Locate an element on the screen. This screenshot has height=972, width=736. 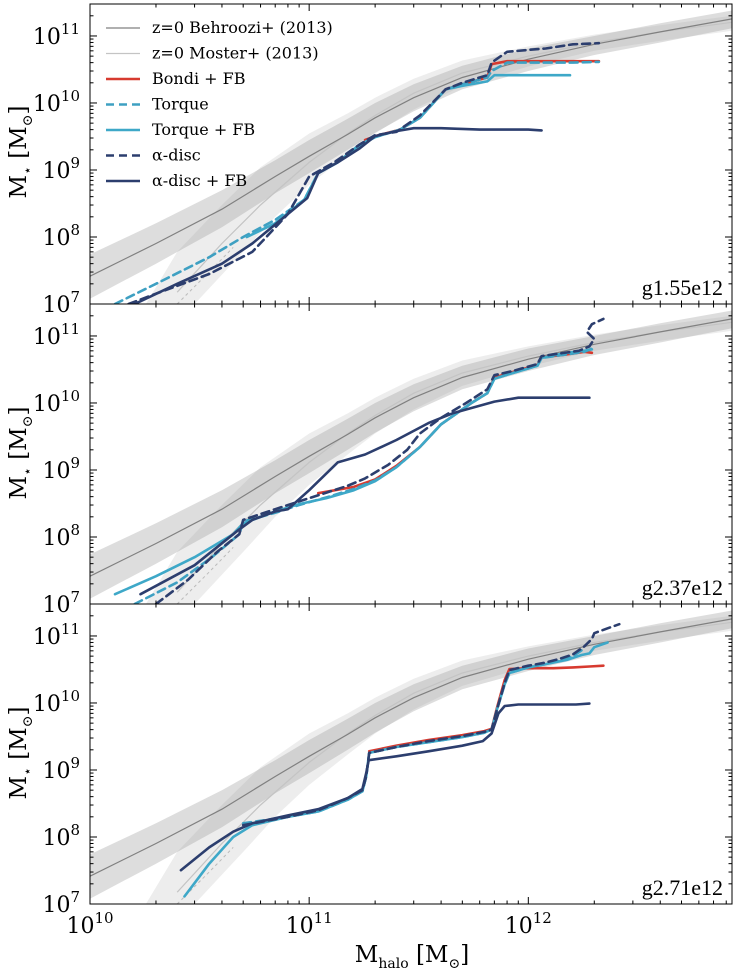
legend-label-bondi-fb: Bondi + FB is located at coordinates (199, 78).